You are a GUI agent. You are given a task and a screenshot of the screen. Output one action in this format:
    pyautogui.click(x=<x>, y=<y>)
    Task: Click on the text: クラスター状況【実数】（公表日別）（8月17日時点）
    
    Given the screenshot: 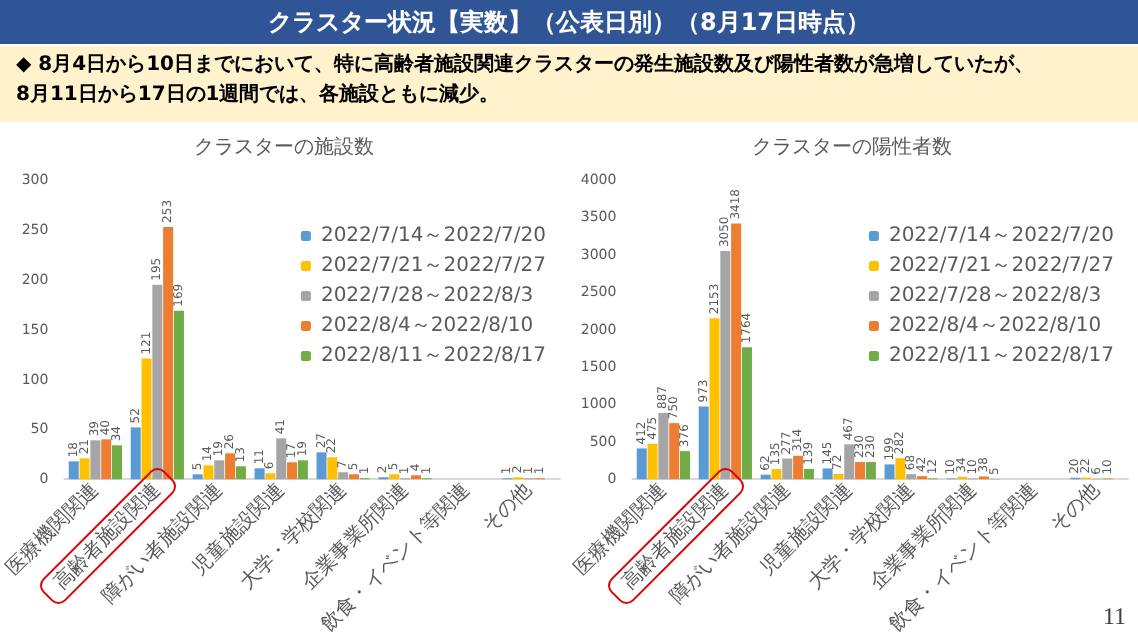 What is the action you would take?
    pyautogui.click(x=569, y=22)
    